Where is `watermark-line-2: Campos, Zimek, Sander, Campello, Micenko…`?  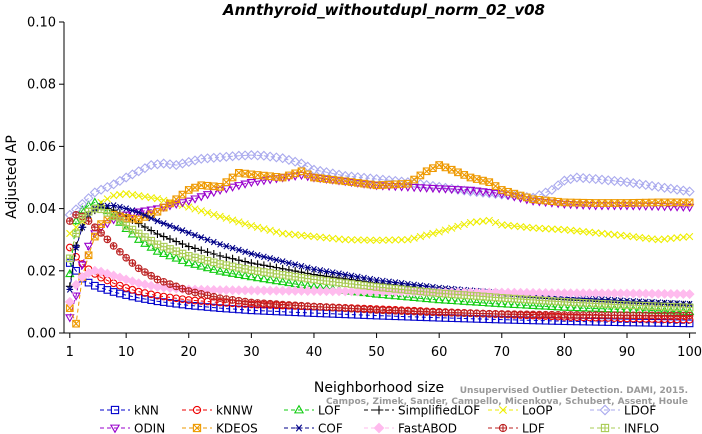 watermark-line-2: Campos, Zimek, Sander, Campello, Micenko… is located at coordinates (507, 402).